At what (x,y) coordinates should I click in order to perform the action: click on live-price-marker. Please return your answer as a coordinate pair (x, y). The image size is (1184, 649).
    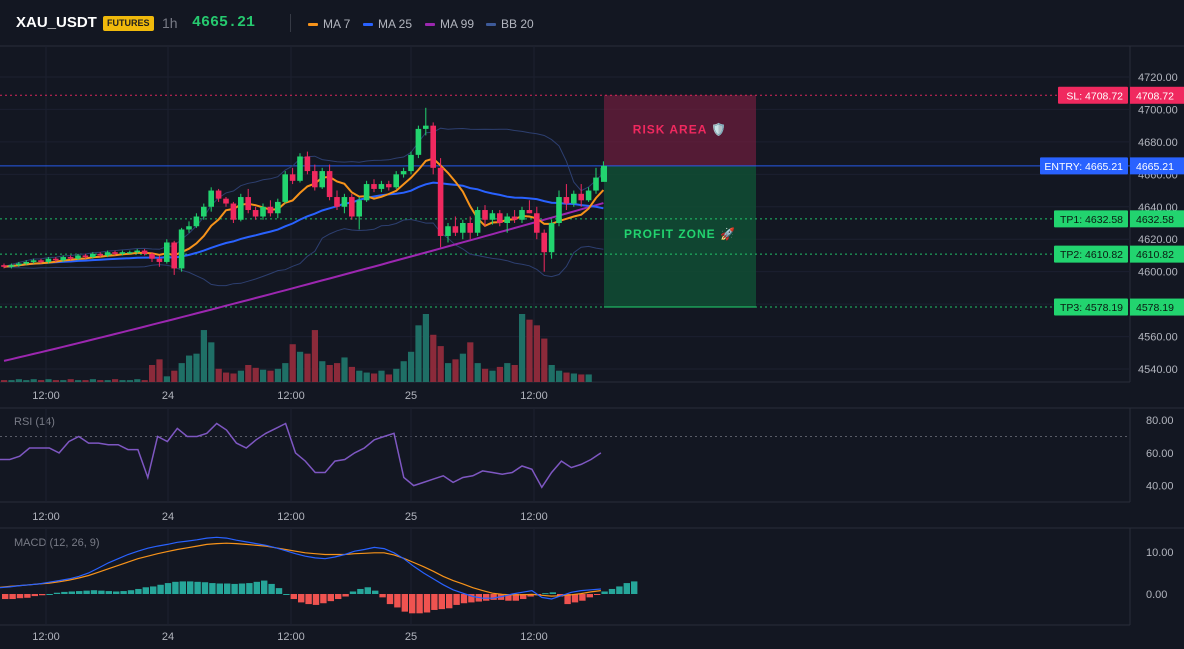
    Looking at the image, I should click on (604, 173).